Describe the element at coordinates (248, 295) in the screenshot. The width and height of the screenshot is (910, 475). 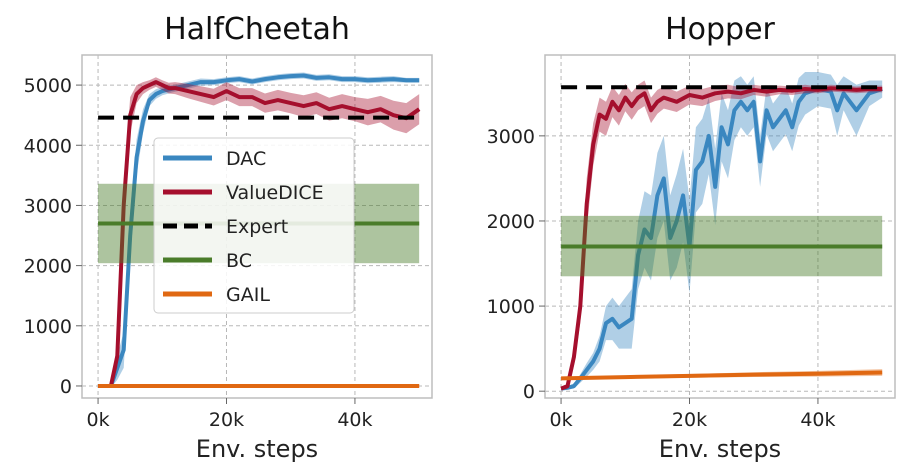
I see `legend-label-gail: GAIL` at that location.